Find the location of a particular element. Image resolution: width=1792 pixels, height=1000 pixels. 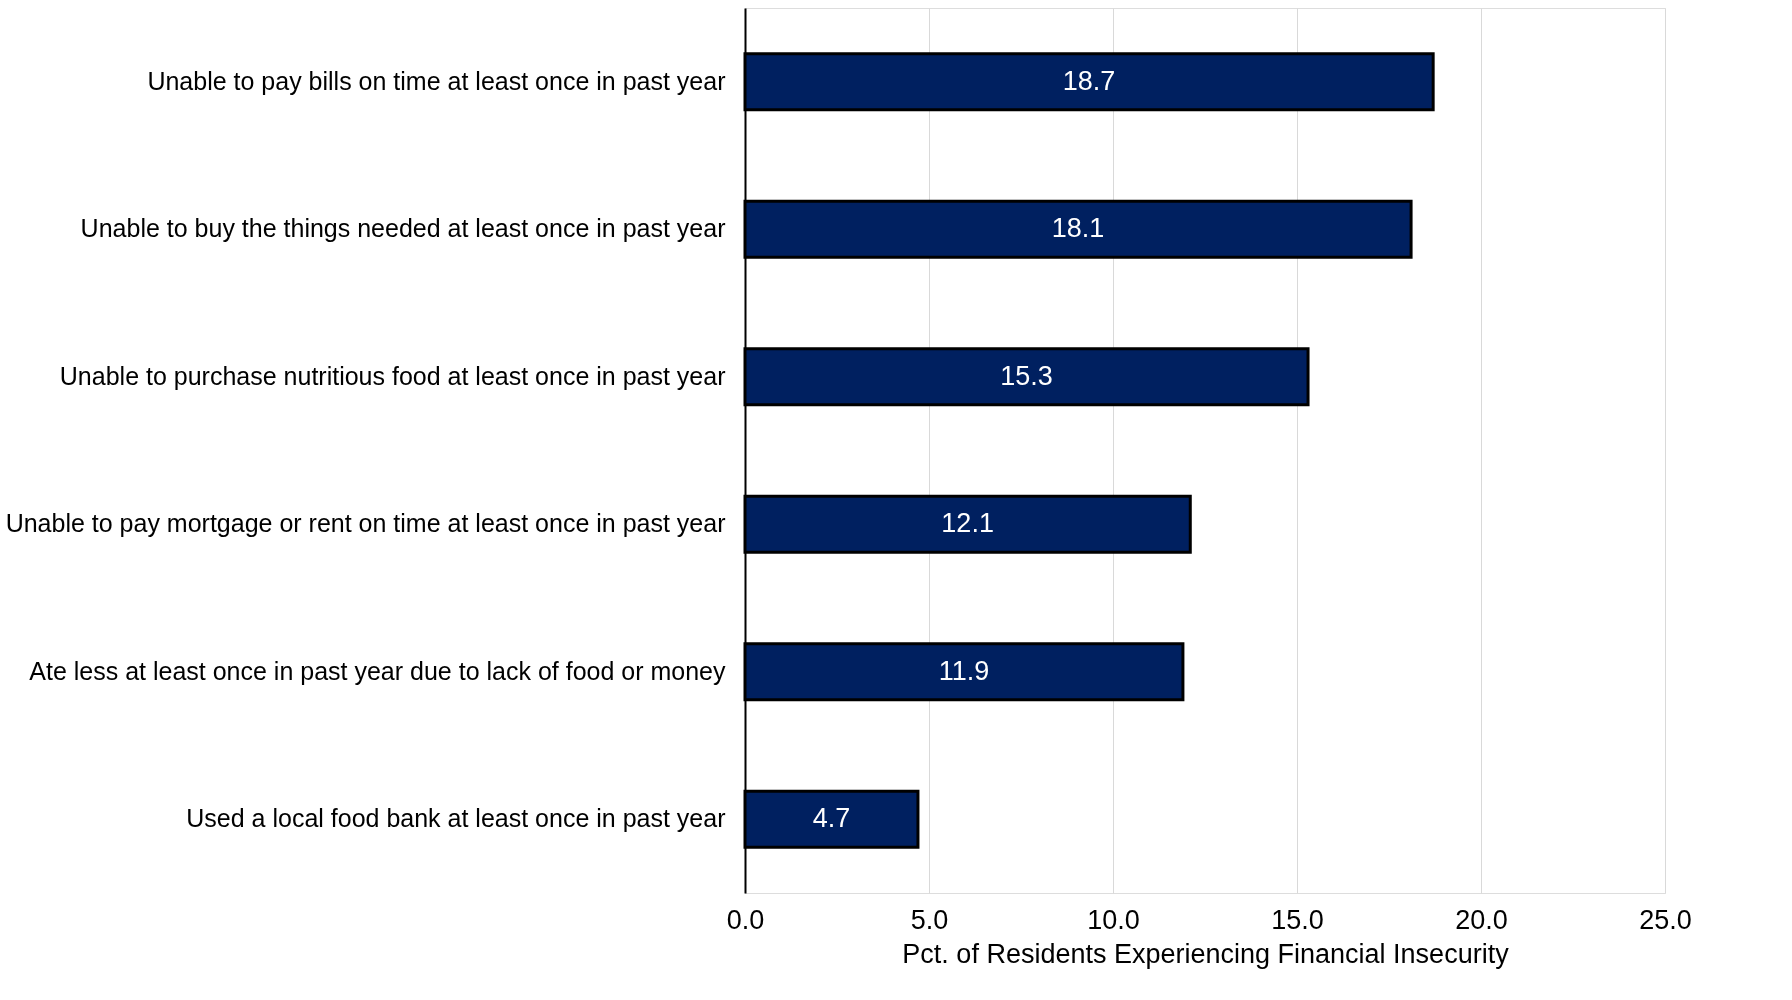

x-tick-label: 0.0 is located at coordinates (745, 919).